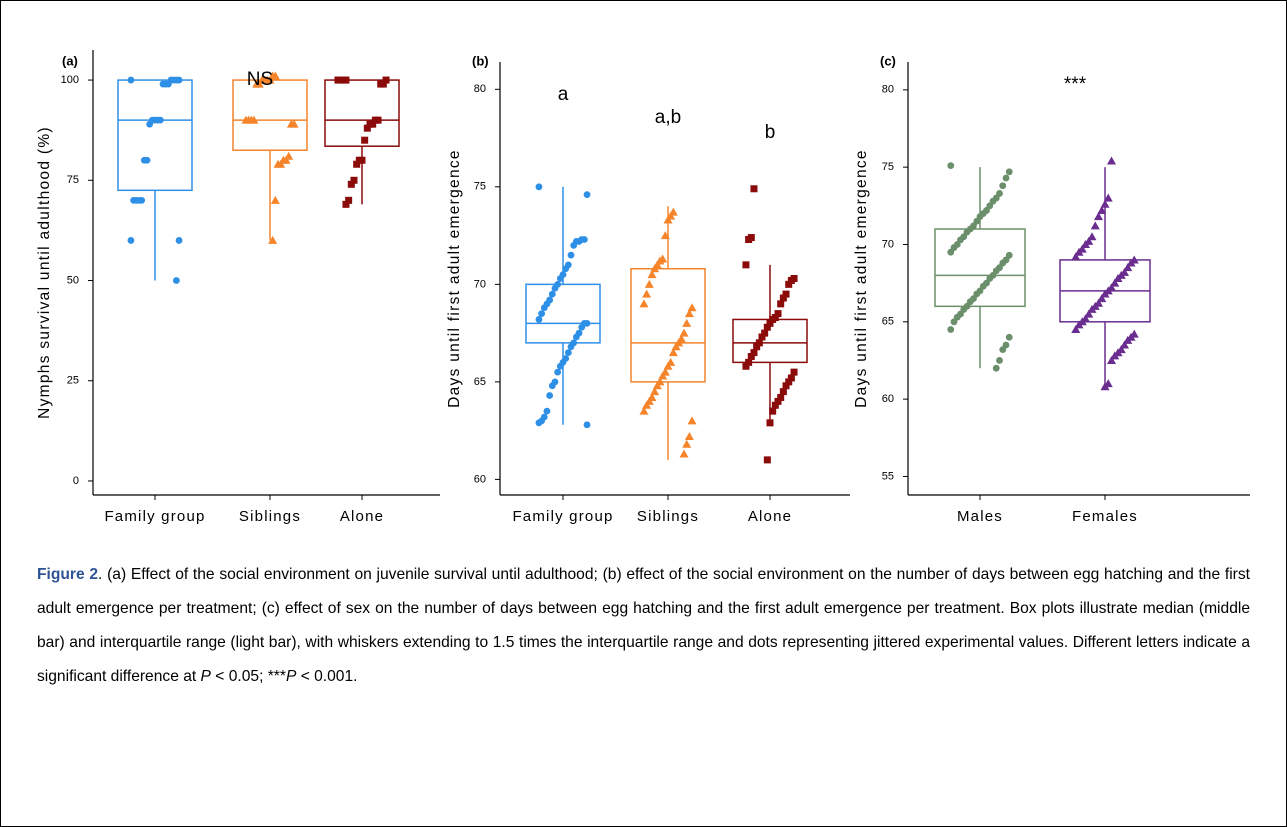 The width and height of the screenshot is (1287, 827). What do you see at coordinates (44, 272) in the screenshot?
I see `y-axis-title: Nymphs survival until adulthood (%)` at bounding box center [44, 272].